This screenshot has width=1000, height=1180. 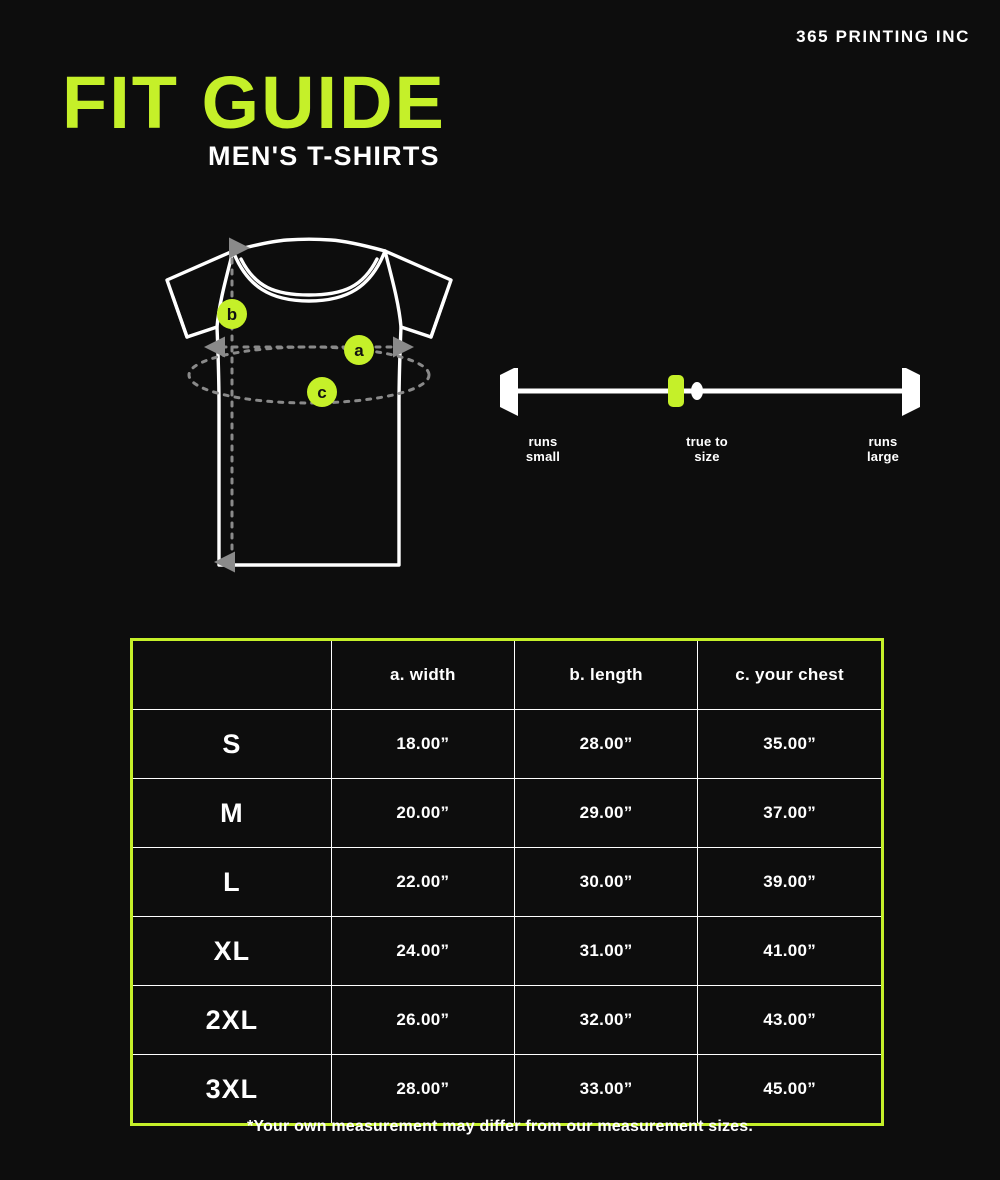 I want to click on table-header-row: a. width b. length c. your chest, so click(x=507, y=675).